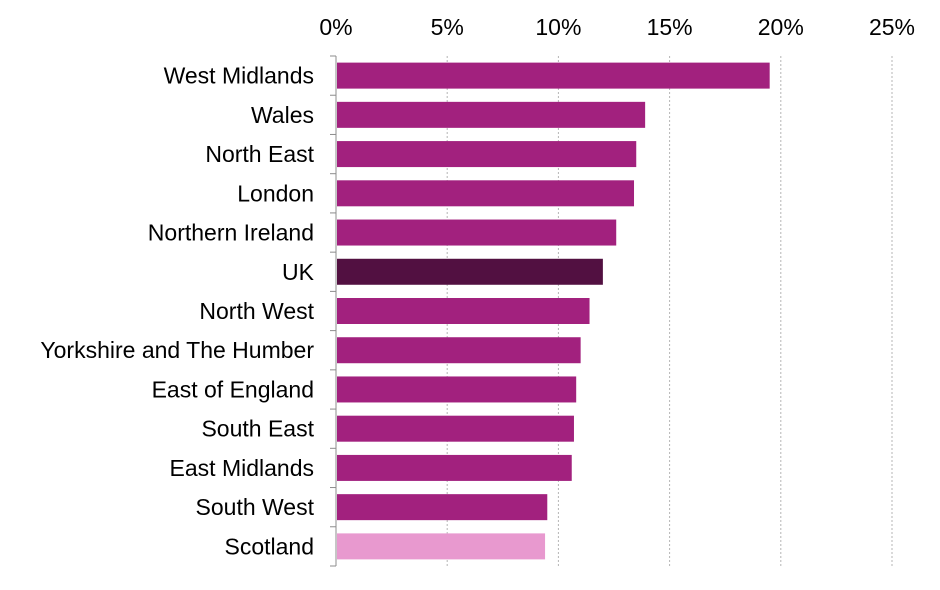  I want to click on category-label: Yorkshire and The Humber, so click(177, 350).